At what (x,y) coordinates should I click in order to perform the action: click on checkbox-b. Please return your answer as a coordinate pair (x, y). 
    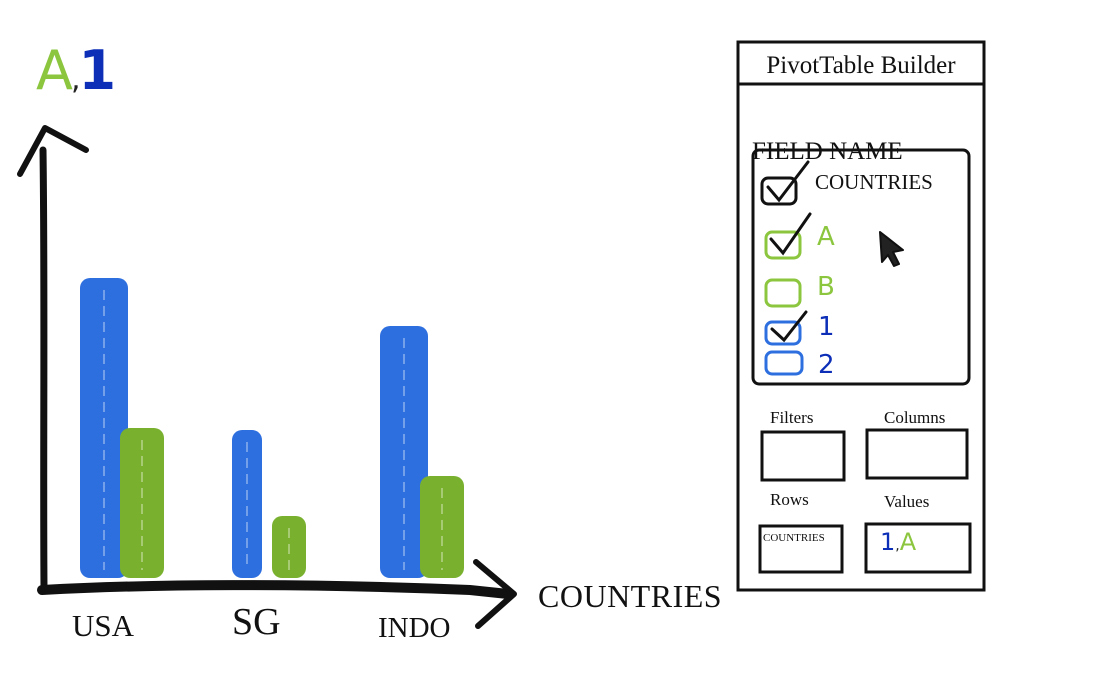
    Looking at the image, I should click on (783, 293).